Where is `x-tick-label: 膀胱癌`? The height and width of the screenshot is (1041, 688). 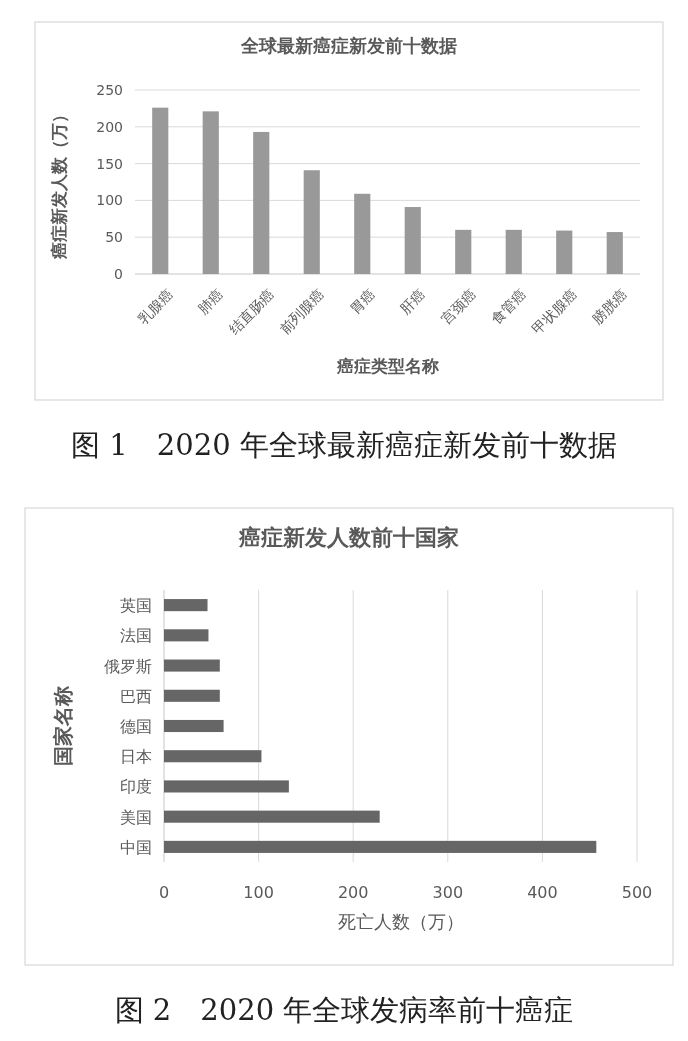 x-tick-label: 膀胱癌 is located at coordinates (610, 307).